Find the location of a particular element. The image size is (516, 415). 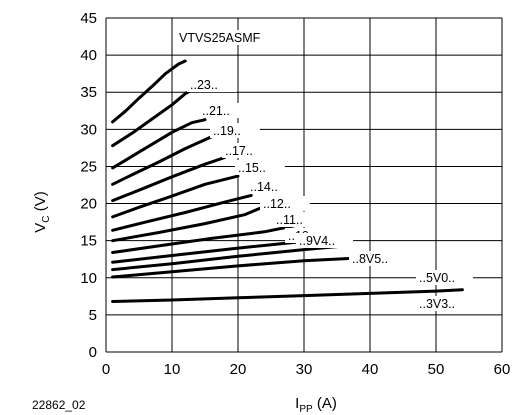

figure-id: 22862_02 is located at coordinates (59, 405).